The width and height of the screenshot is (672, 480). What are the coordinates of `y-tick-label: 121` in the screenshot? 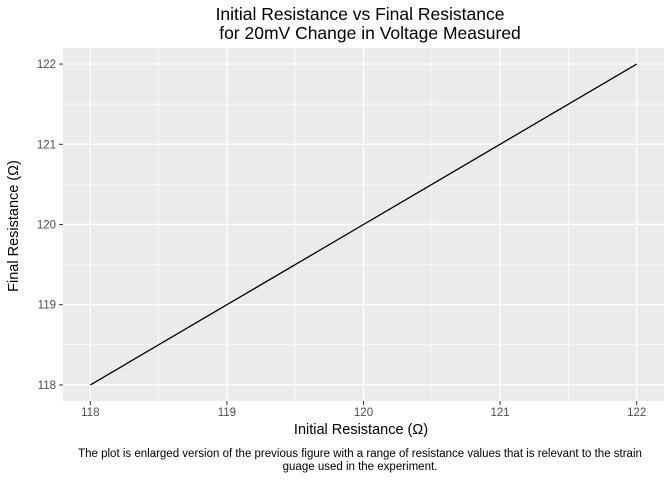 It's located at (46, 145).